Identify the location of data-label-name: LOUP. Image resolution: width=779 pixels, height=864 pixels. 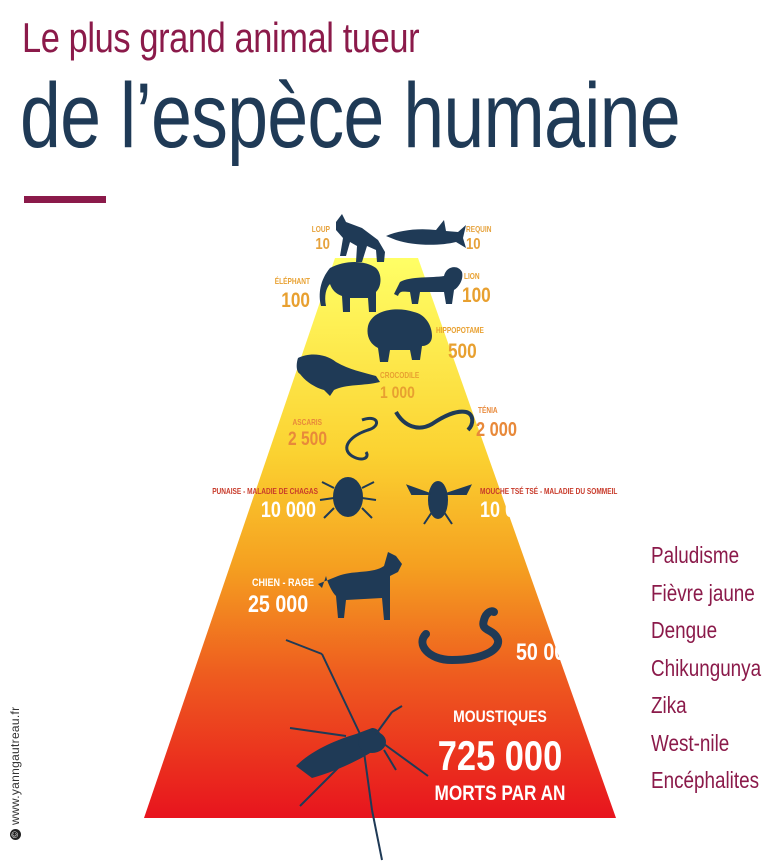
(321, 229).